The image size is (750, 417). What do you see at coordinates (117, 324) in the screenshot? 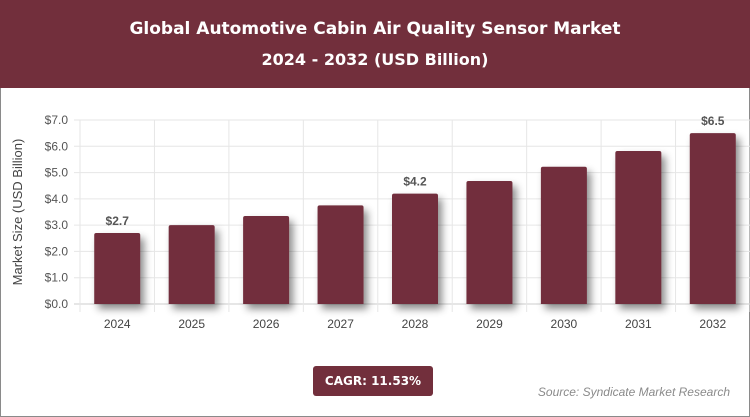
I see `x-tick-label: 2024` at bounding box center [117, 324].